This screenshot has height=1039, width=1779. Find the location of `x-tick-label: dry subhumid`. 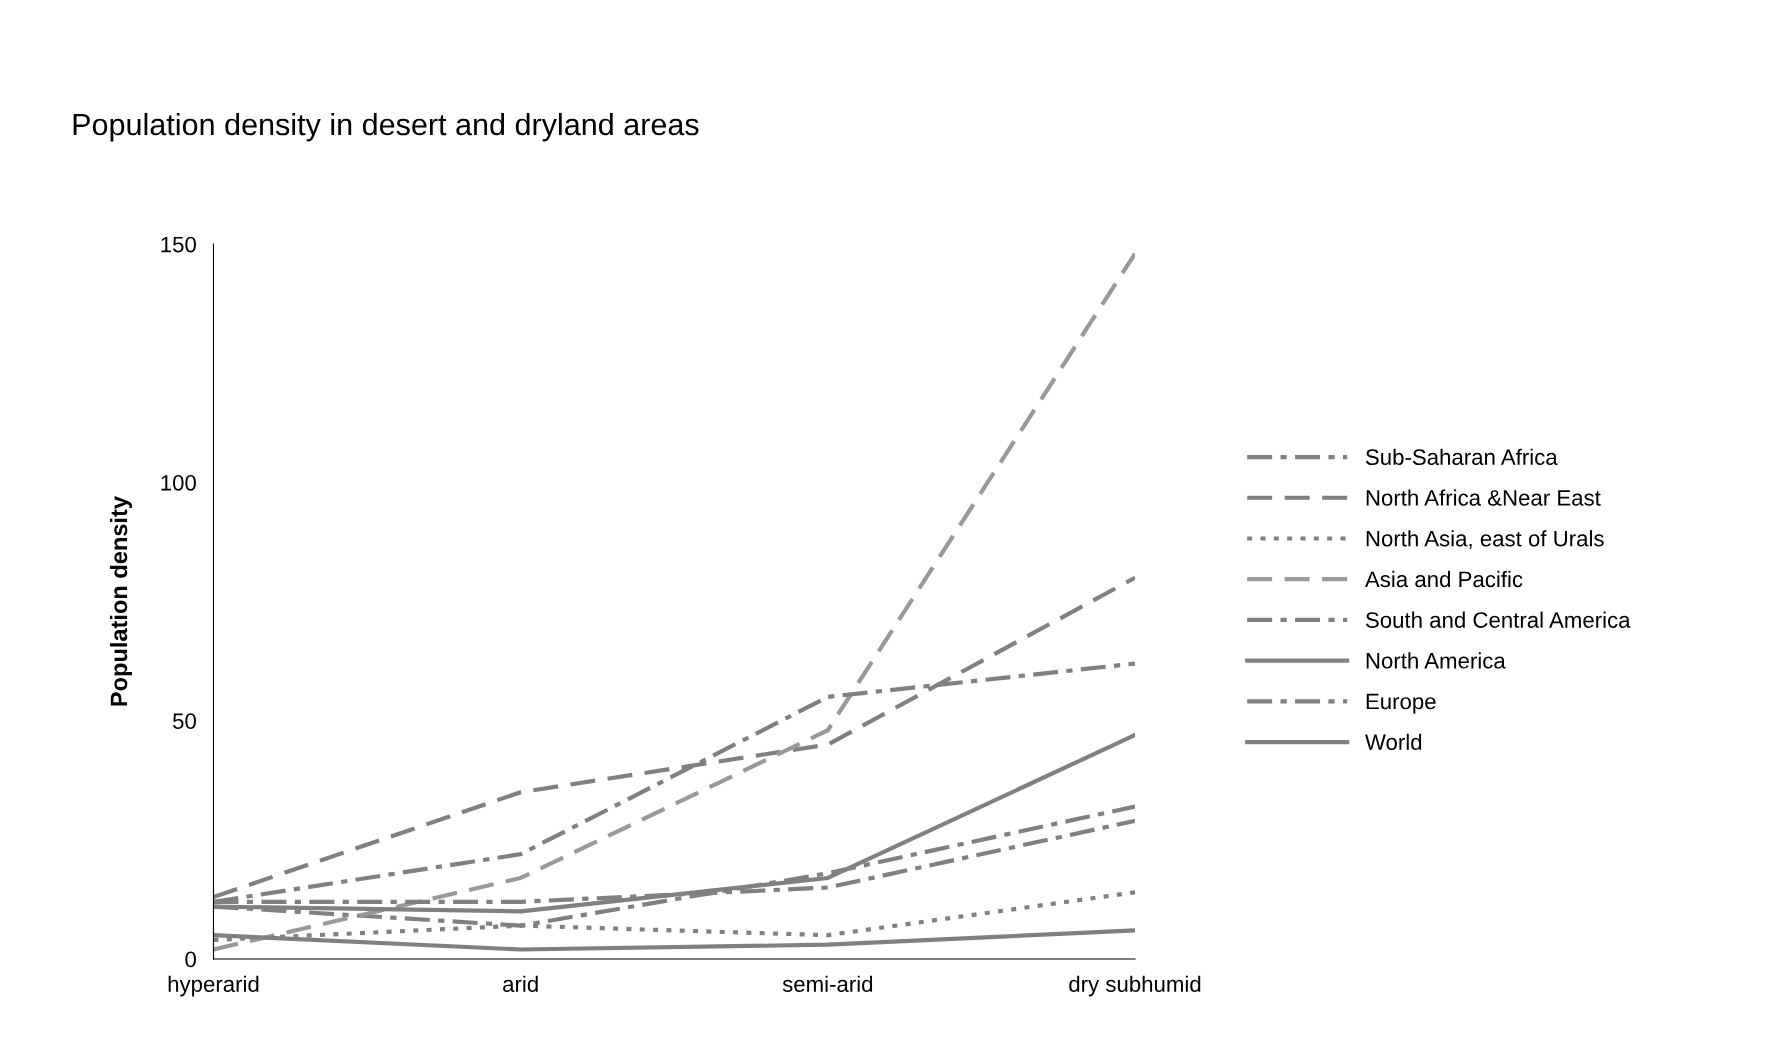

x-tick-label: dry subhumid is located at coordinates (1135, 986).